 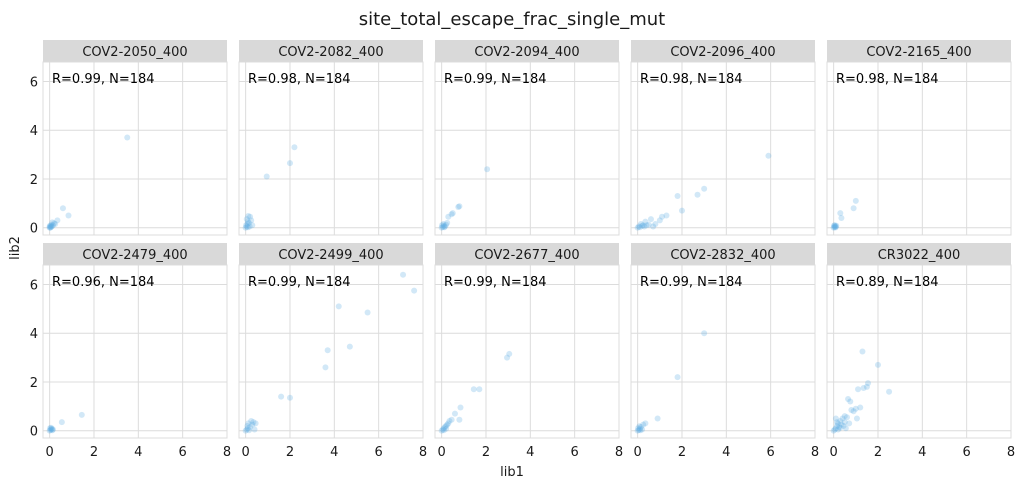 I want to click on facet-panel: COV2-2082_400 R=0.98, N=184, so click(x=331, y=138).